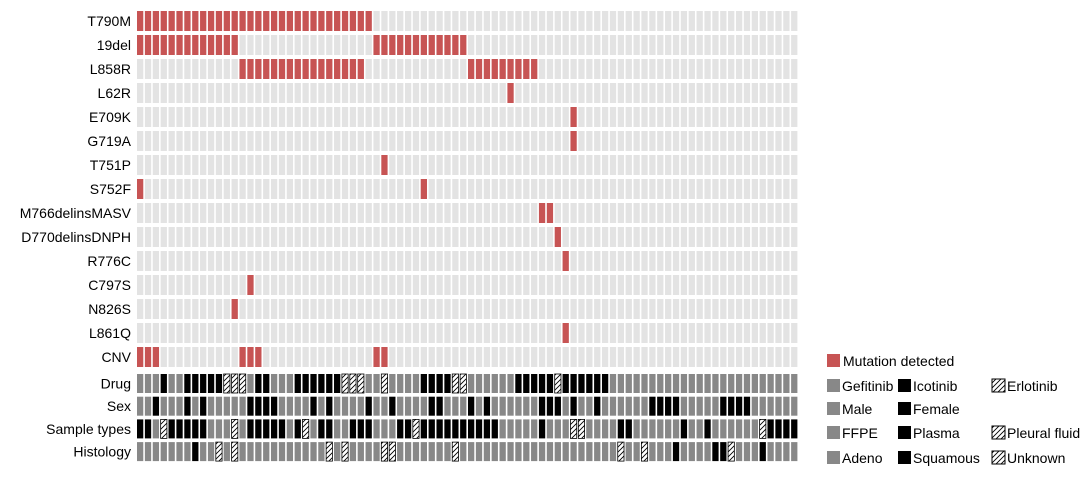 The image size is (1086, 478). What do you see at coordinates (110, 165) in the screenshot?
I see `row-label: T751P` at bounding box center [110, 165].